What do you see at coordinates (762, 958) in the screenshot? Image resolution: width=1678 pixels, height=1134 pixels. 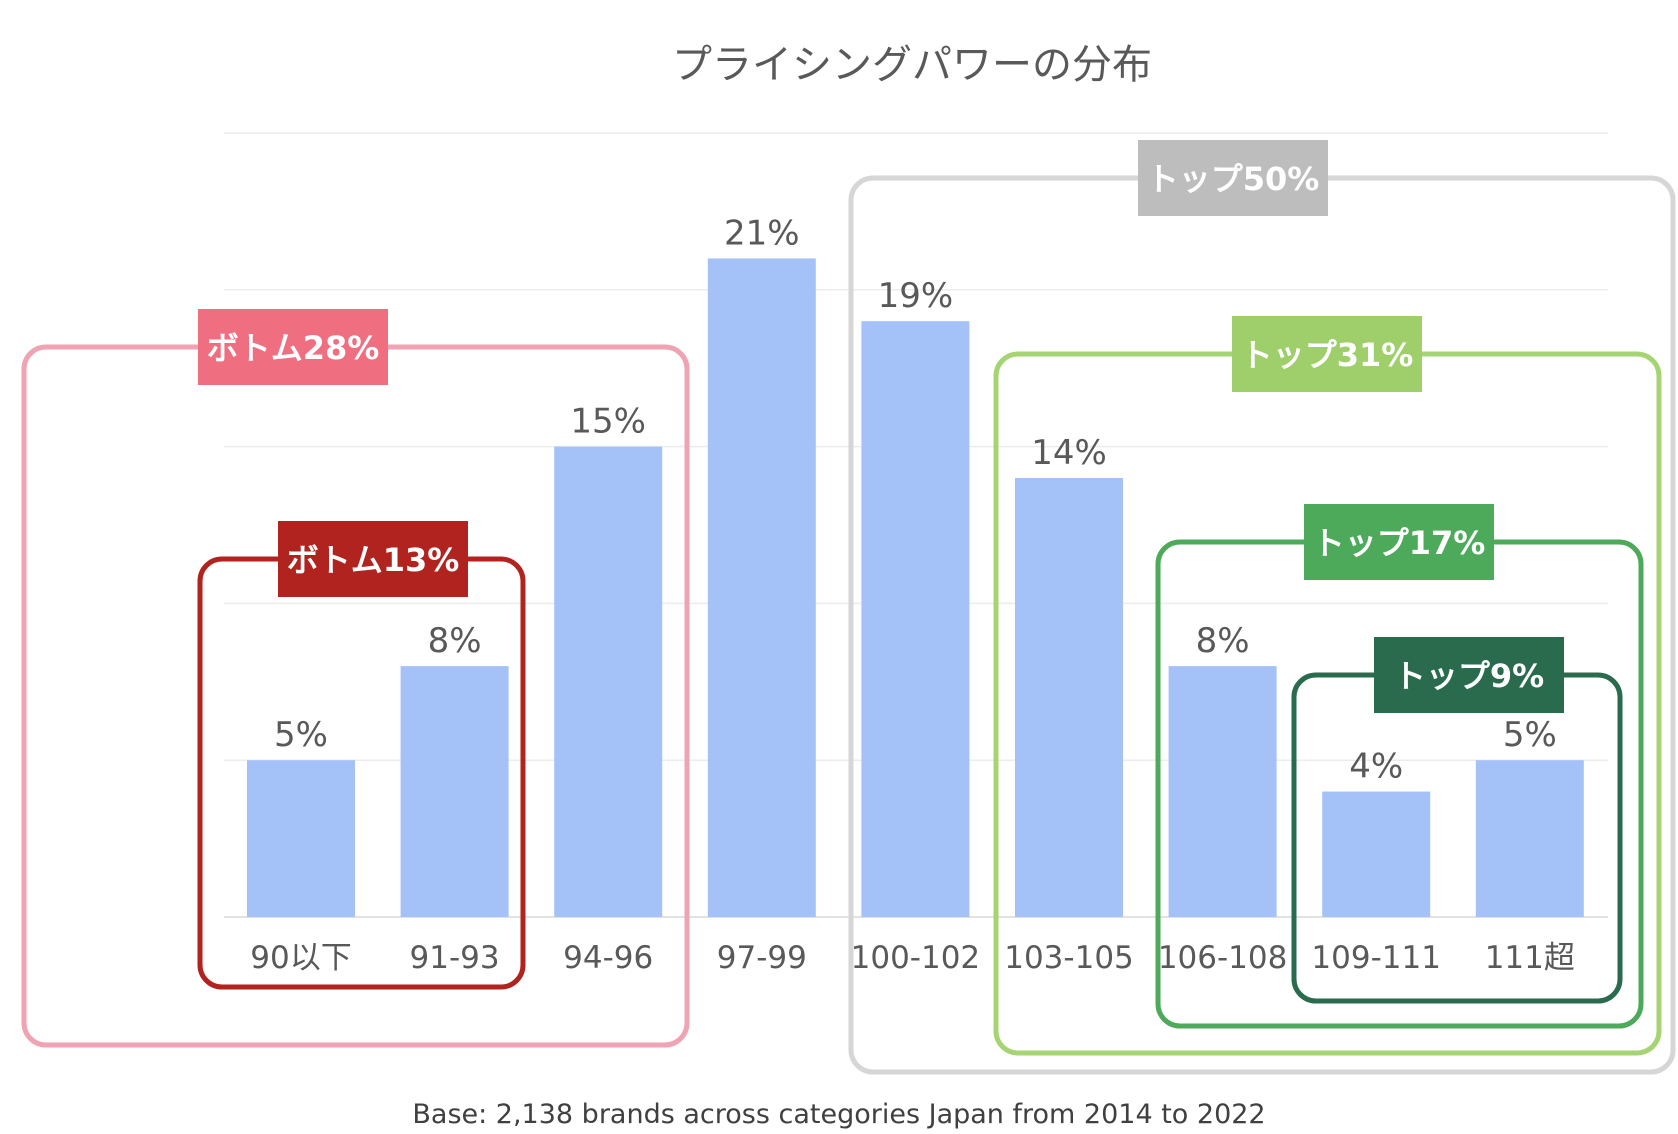 I see `x-tick-label: 97-99` at bounding box center [762, 958].